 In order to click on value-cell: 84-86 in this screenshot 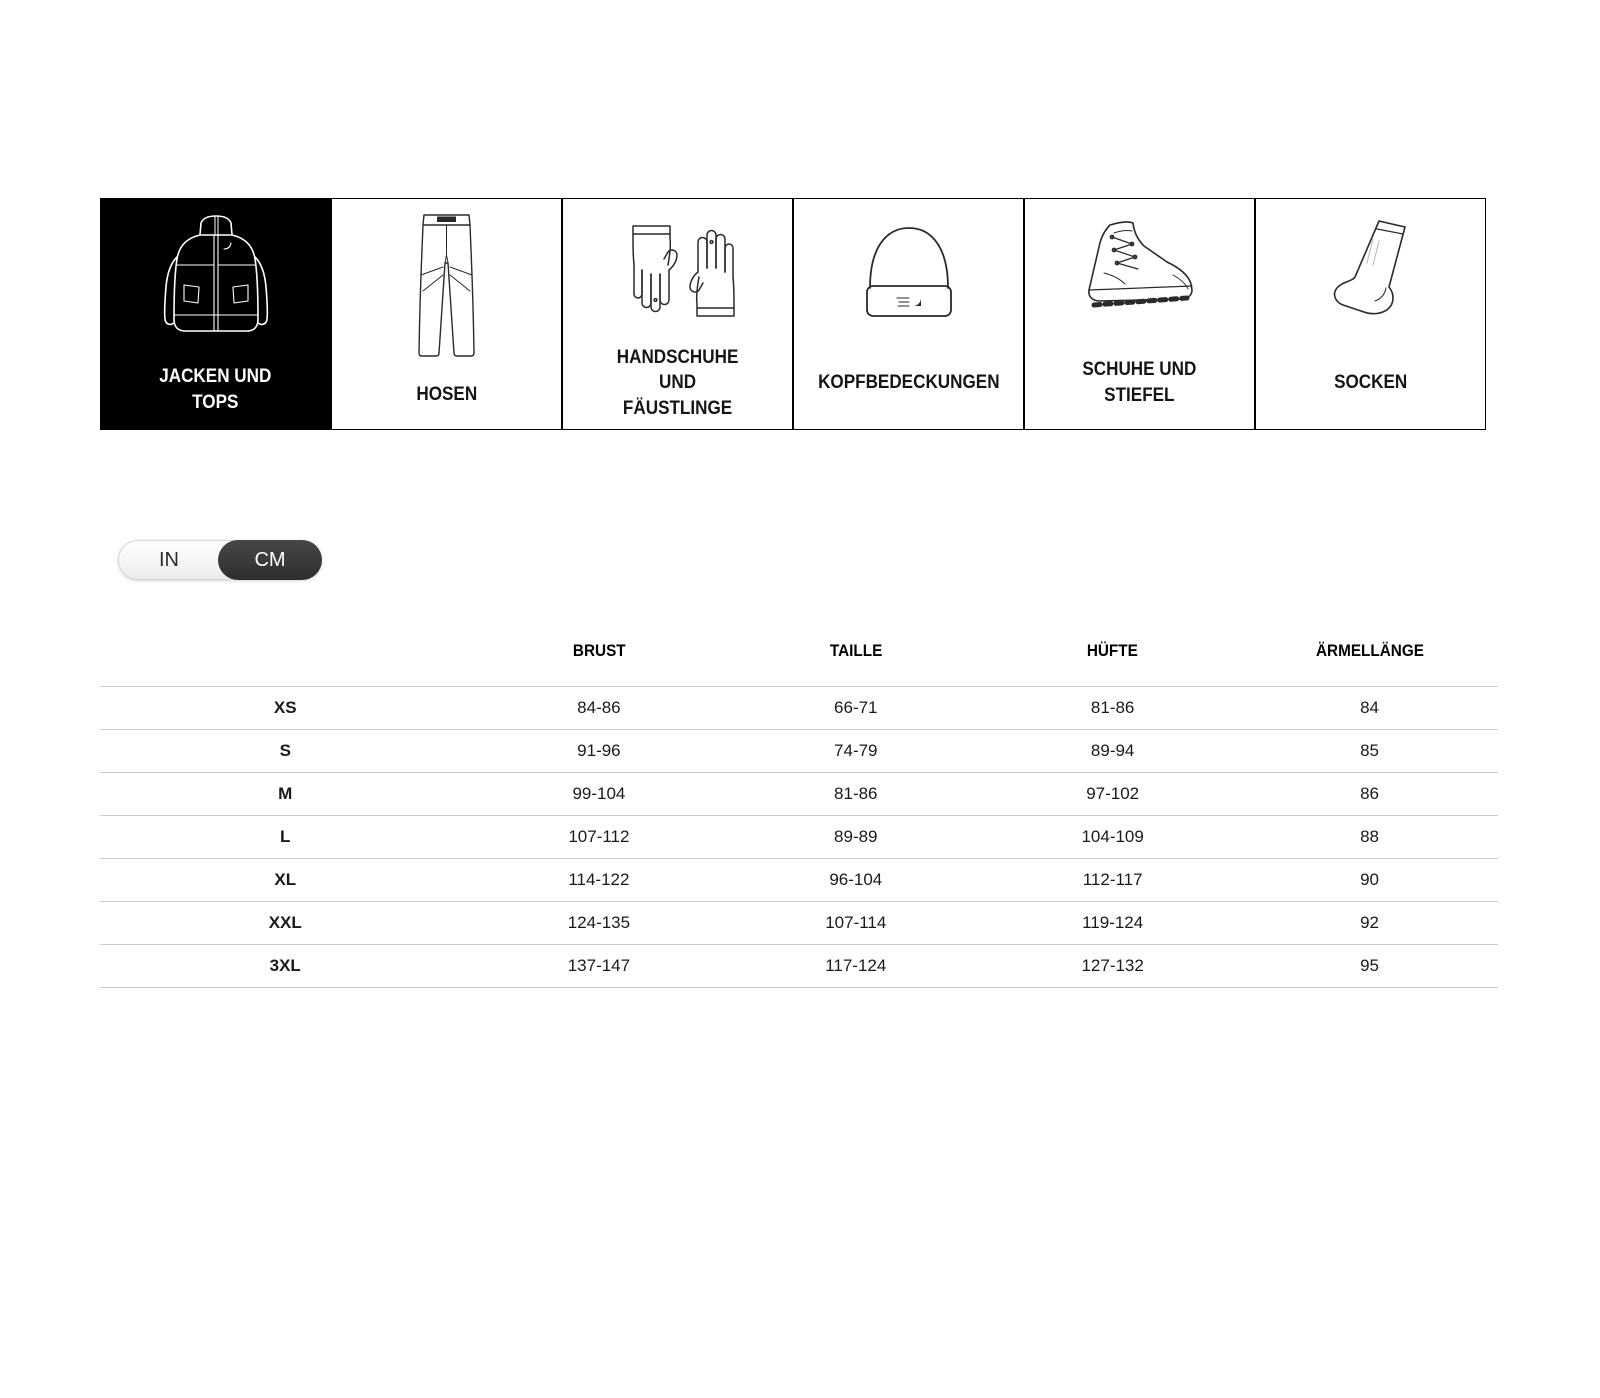, I will do `click(599, 708)`.